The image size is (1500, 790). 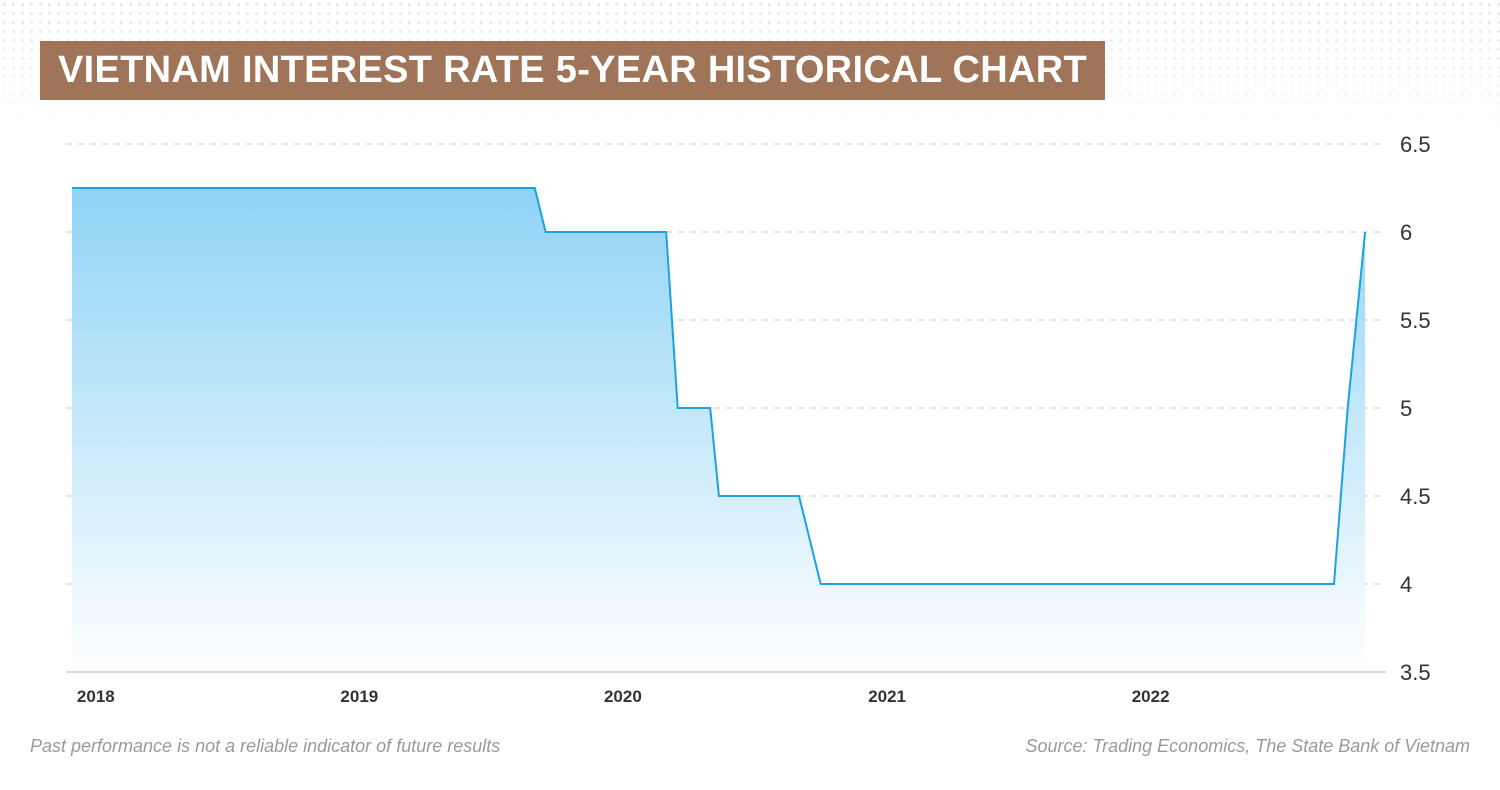 I want to click on x-tick-label: 2021, so click(x=887, y=696).